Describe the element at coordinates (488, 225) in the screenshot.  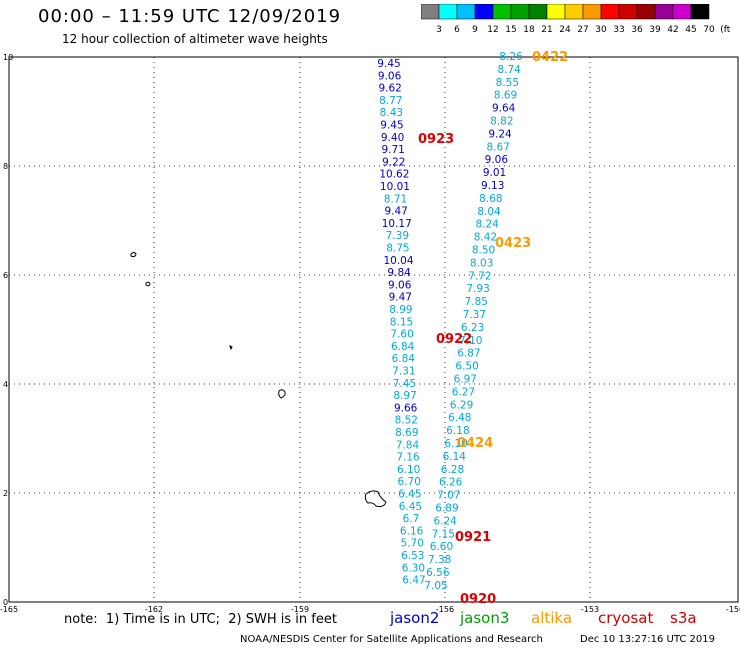
I see `wave-height-value: 8.24` at that location.